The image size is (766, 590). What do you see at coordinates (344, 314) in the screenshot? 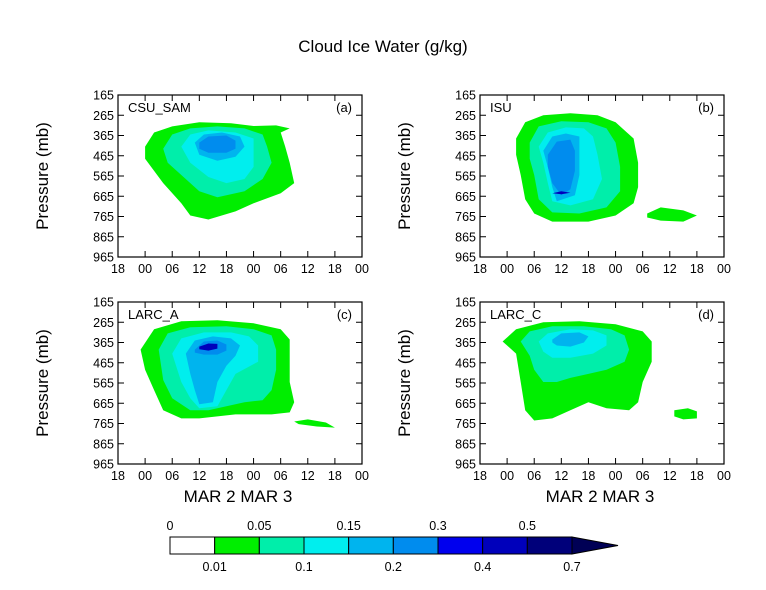
I see `panel-label: (c)` at bounding box center [344, 314].